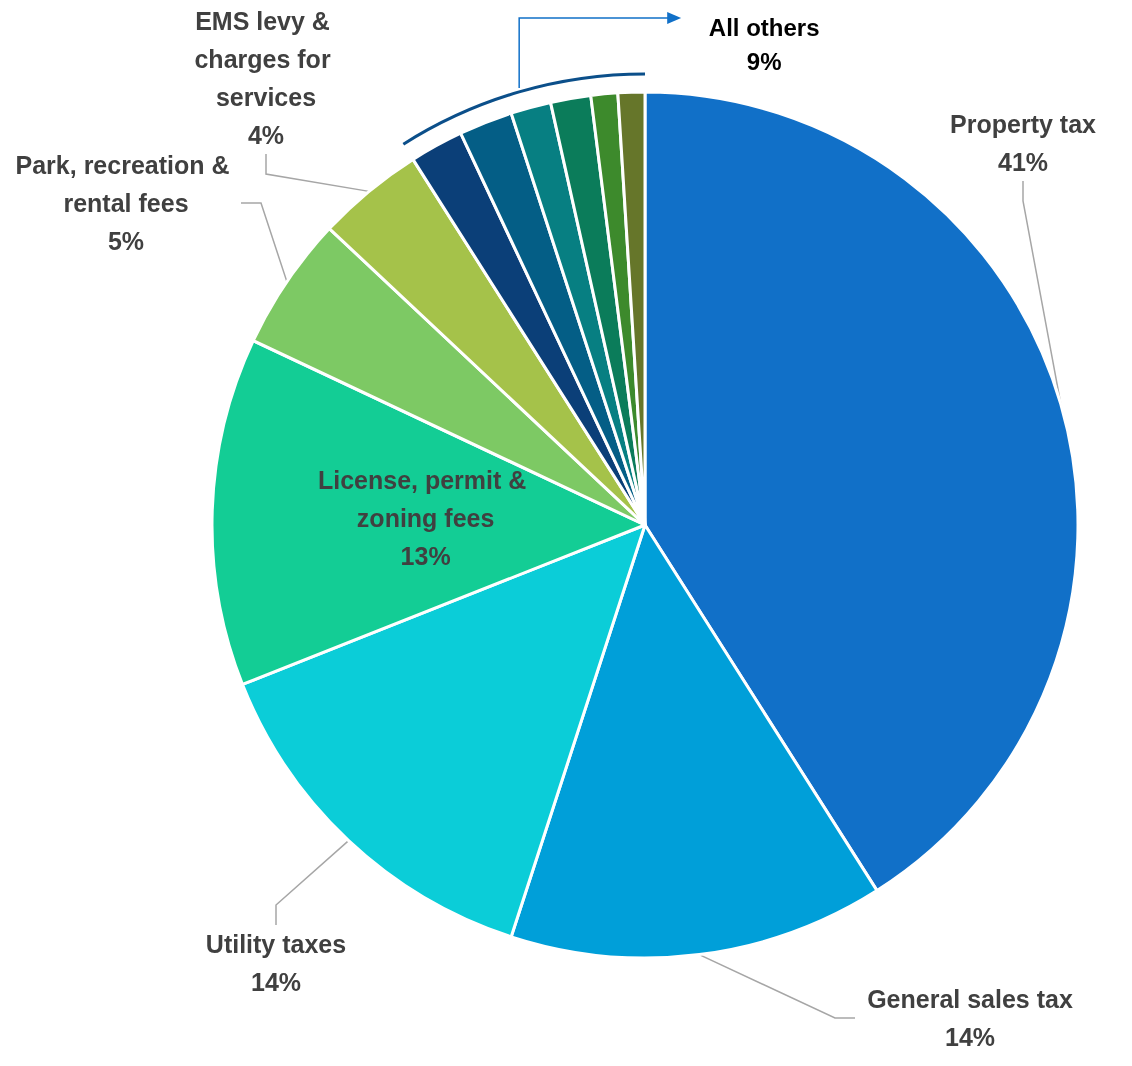  Describe the element at coordinates (126, 184) in the screenshot. I see `slice-label: Park, recreation & rental fees` at that location.